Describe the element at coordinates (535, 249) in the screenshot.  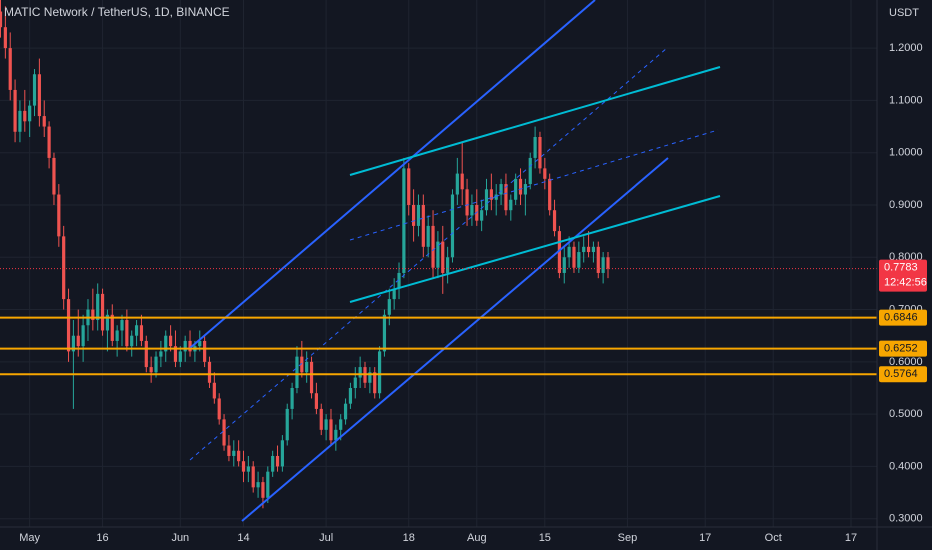
I see `flag-lower` at that location.